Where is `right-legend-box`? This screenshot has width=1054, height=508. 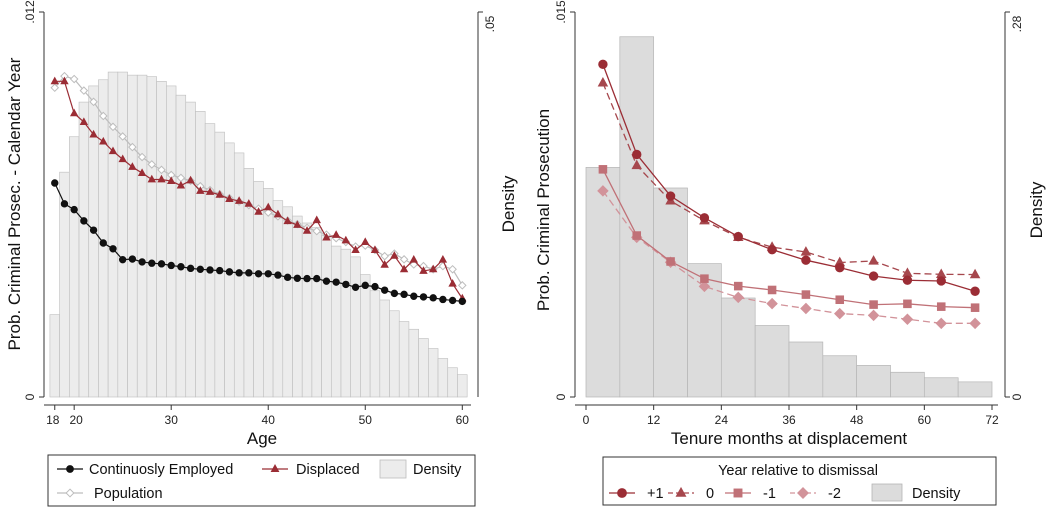 right-legend-box is located at coordinates (799, 481).